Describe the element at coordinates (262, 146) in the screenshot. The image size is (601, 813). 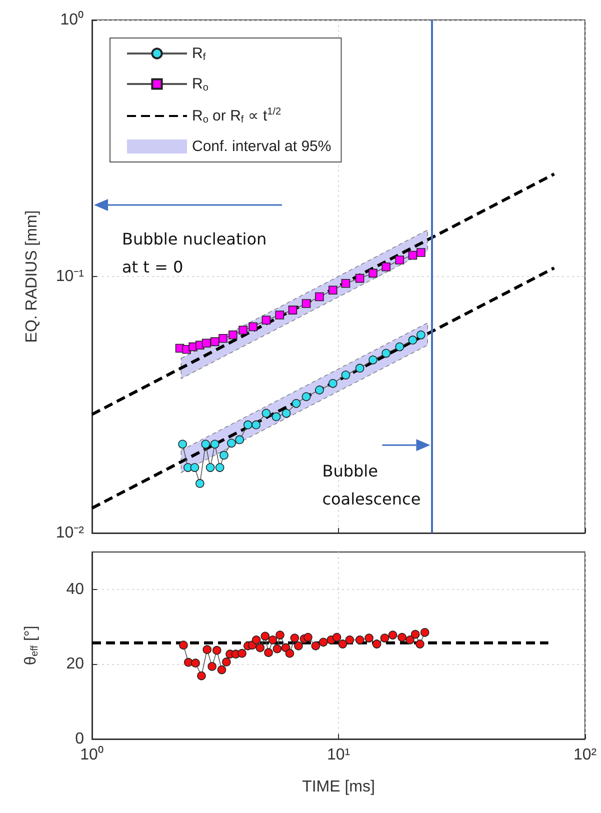
I see `legend-label: Conf. interval at 95%` at that location.